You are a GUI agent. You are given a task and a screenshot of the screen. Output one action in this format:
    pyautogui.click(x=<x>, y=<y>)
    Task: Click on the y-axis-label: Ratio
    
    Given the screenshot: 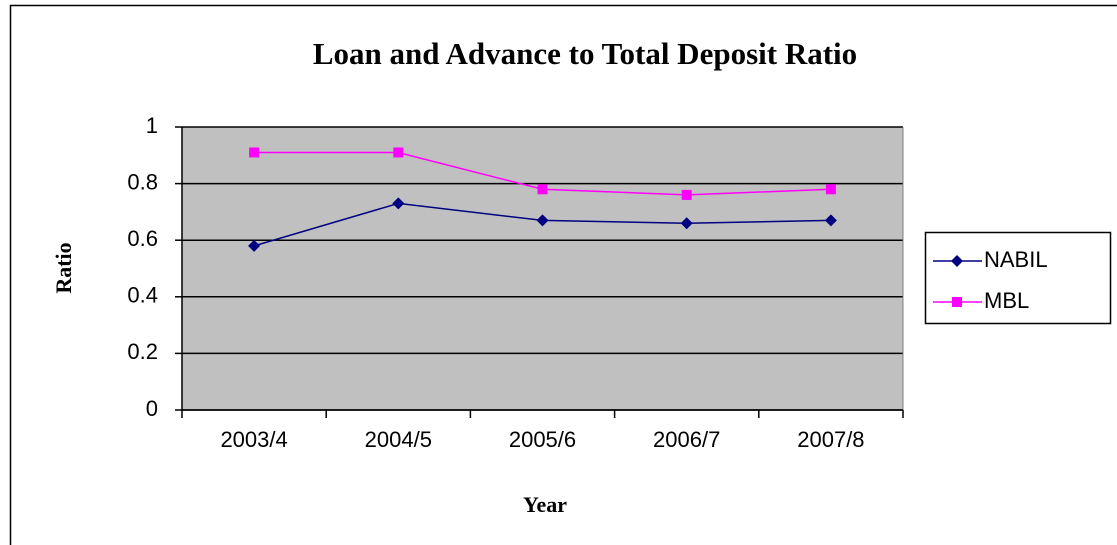 What is the action you would take?
    pyautogui.click(x=63, y=267)
    